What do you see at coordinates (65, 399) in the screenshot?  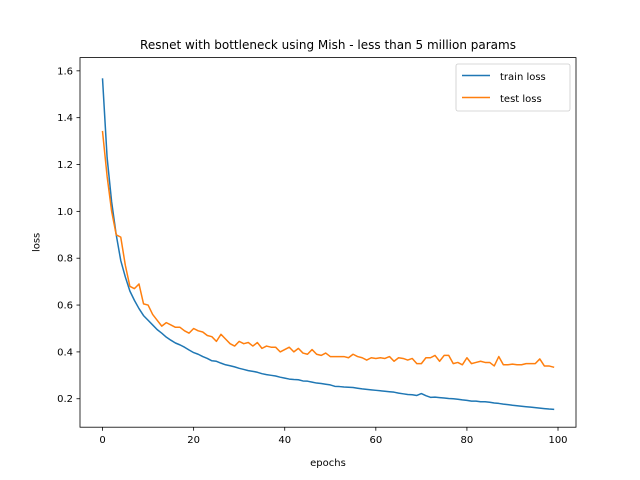 I see `y-tick-label: 0.2` at bounding box center [65, 399].